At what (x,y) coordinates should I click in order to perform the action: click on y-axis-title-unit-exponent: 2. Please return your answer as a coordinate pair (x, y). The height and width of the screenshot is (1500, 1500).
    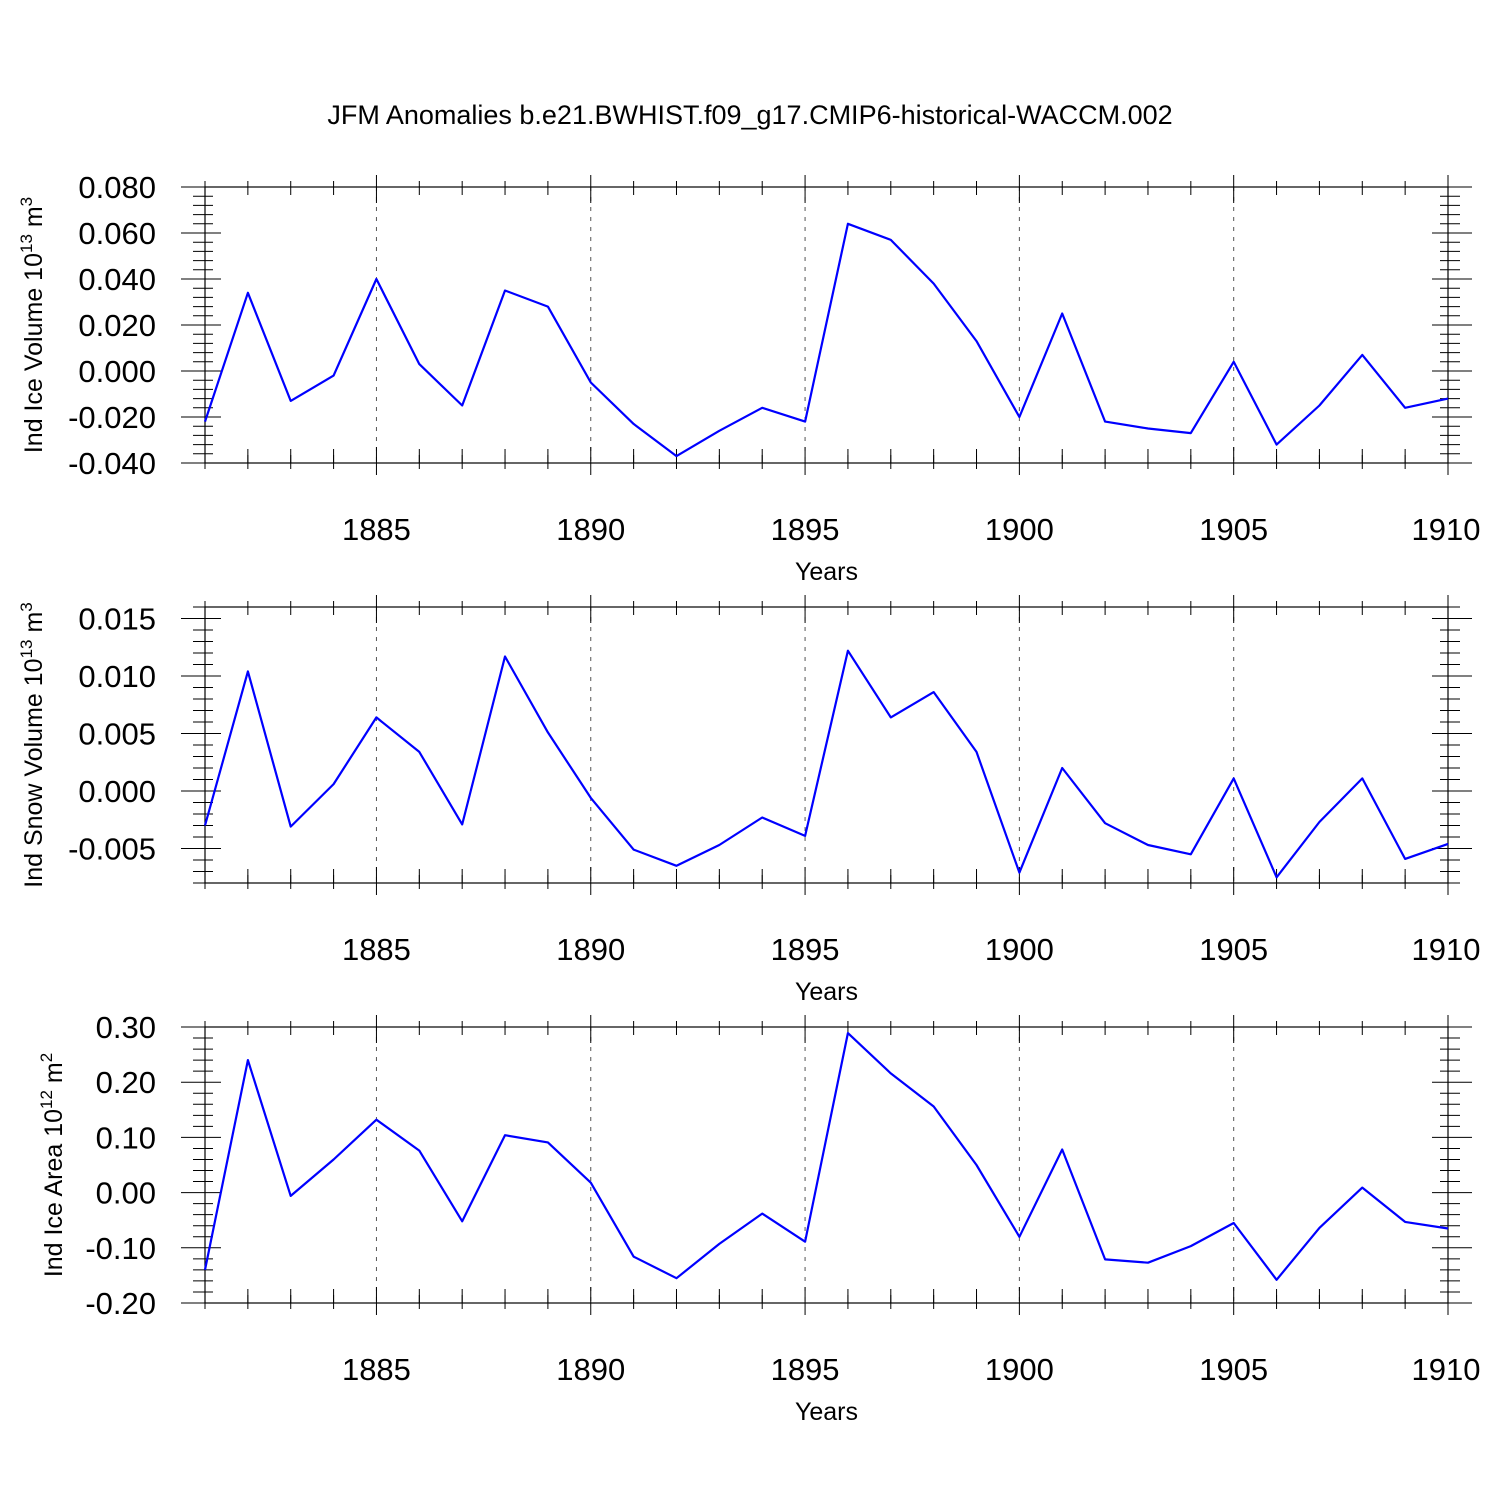
    Looking at the image, I should click on (46, 1057).